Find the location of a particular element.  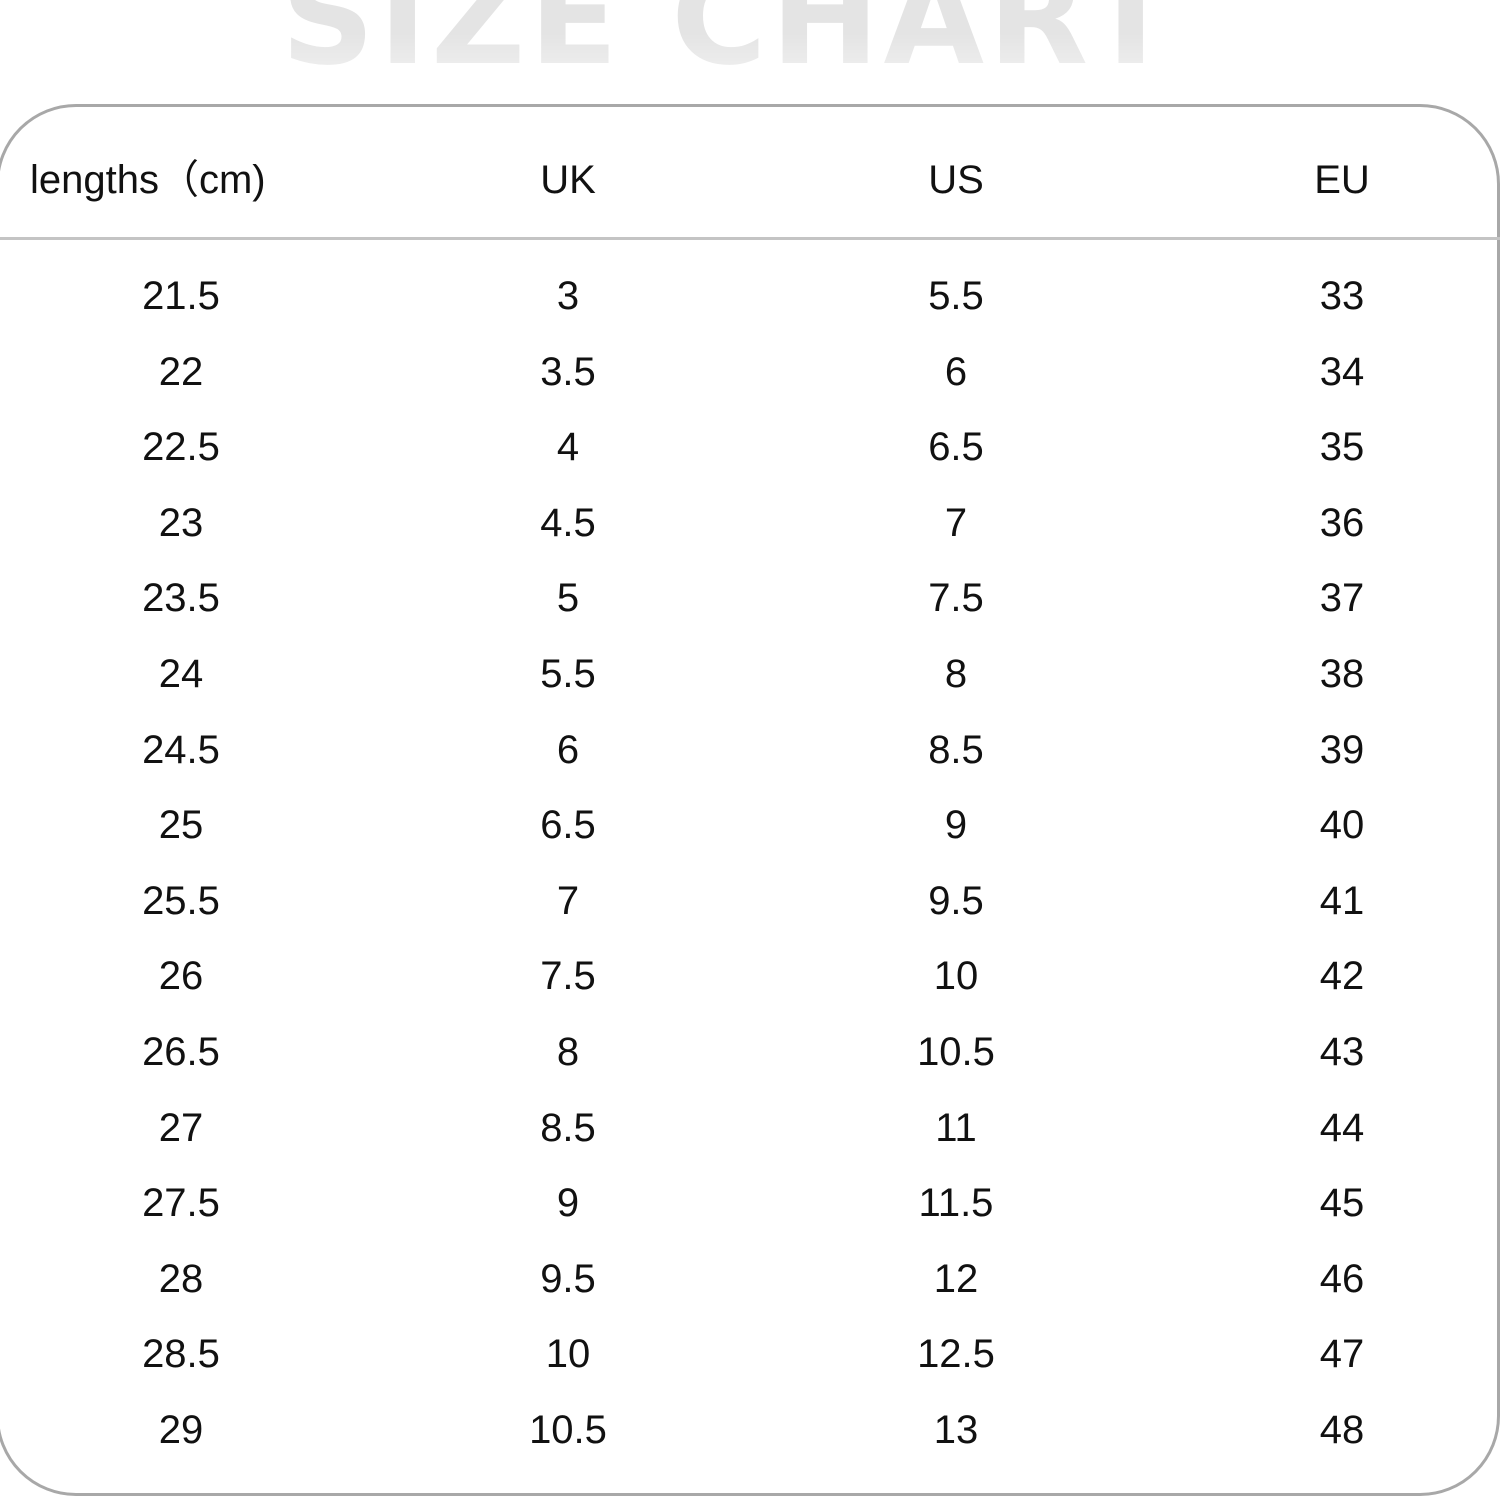

length-cell: 24 is located at coordinates (181, 674).